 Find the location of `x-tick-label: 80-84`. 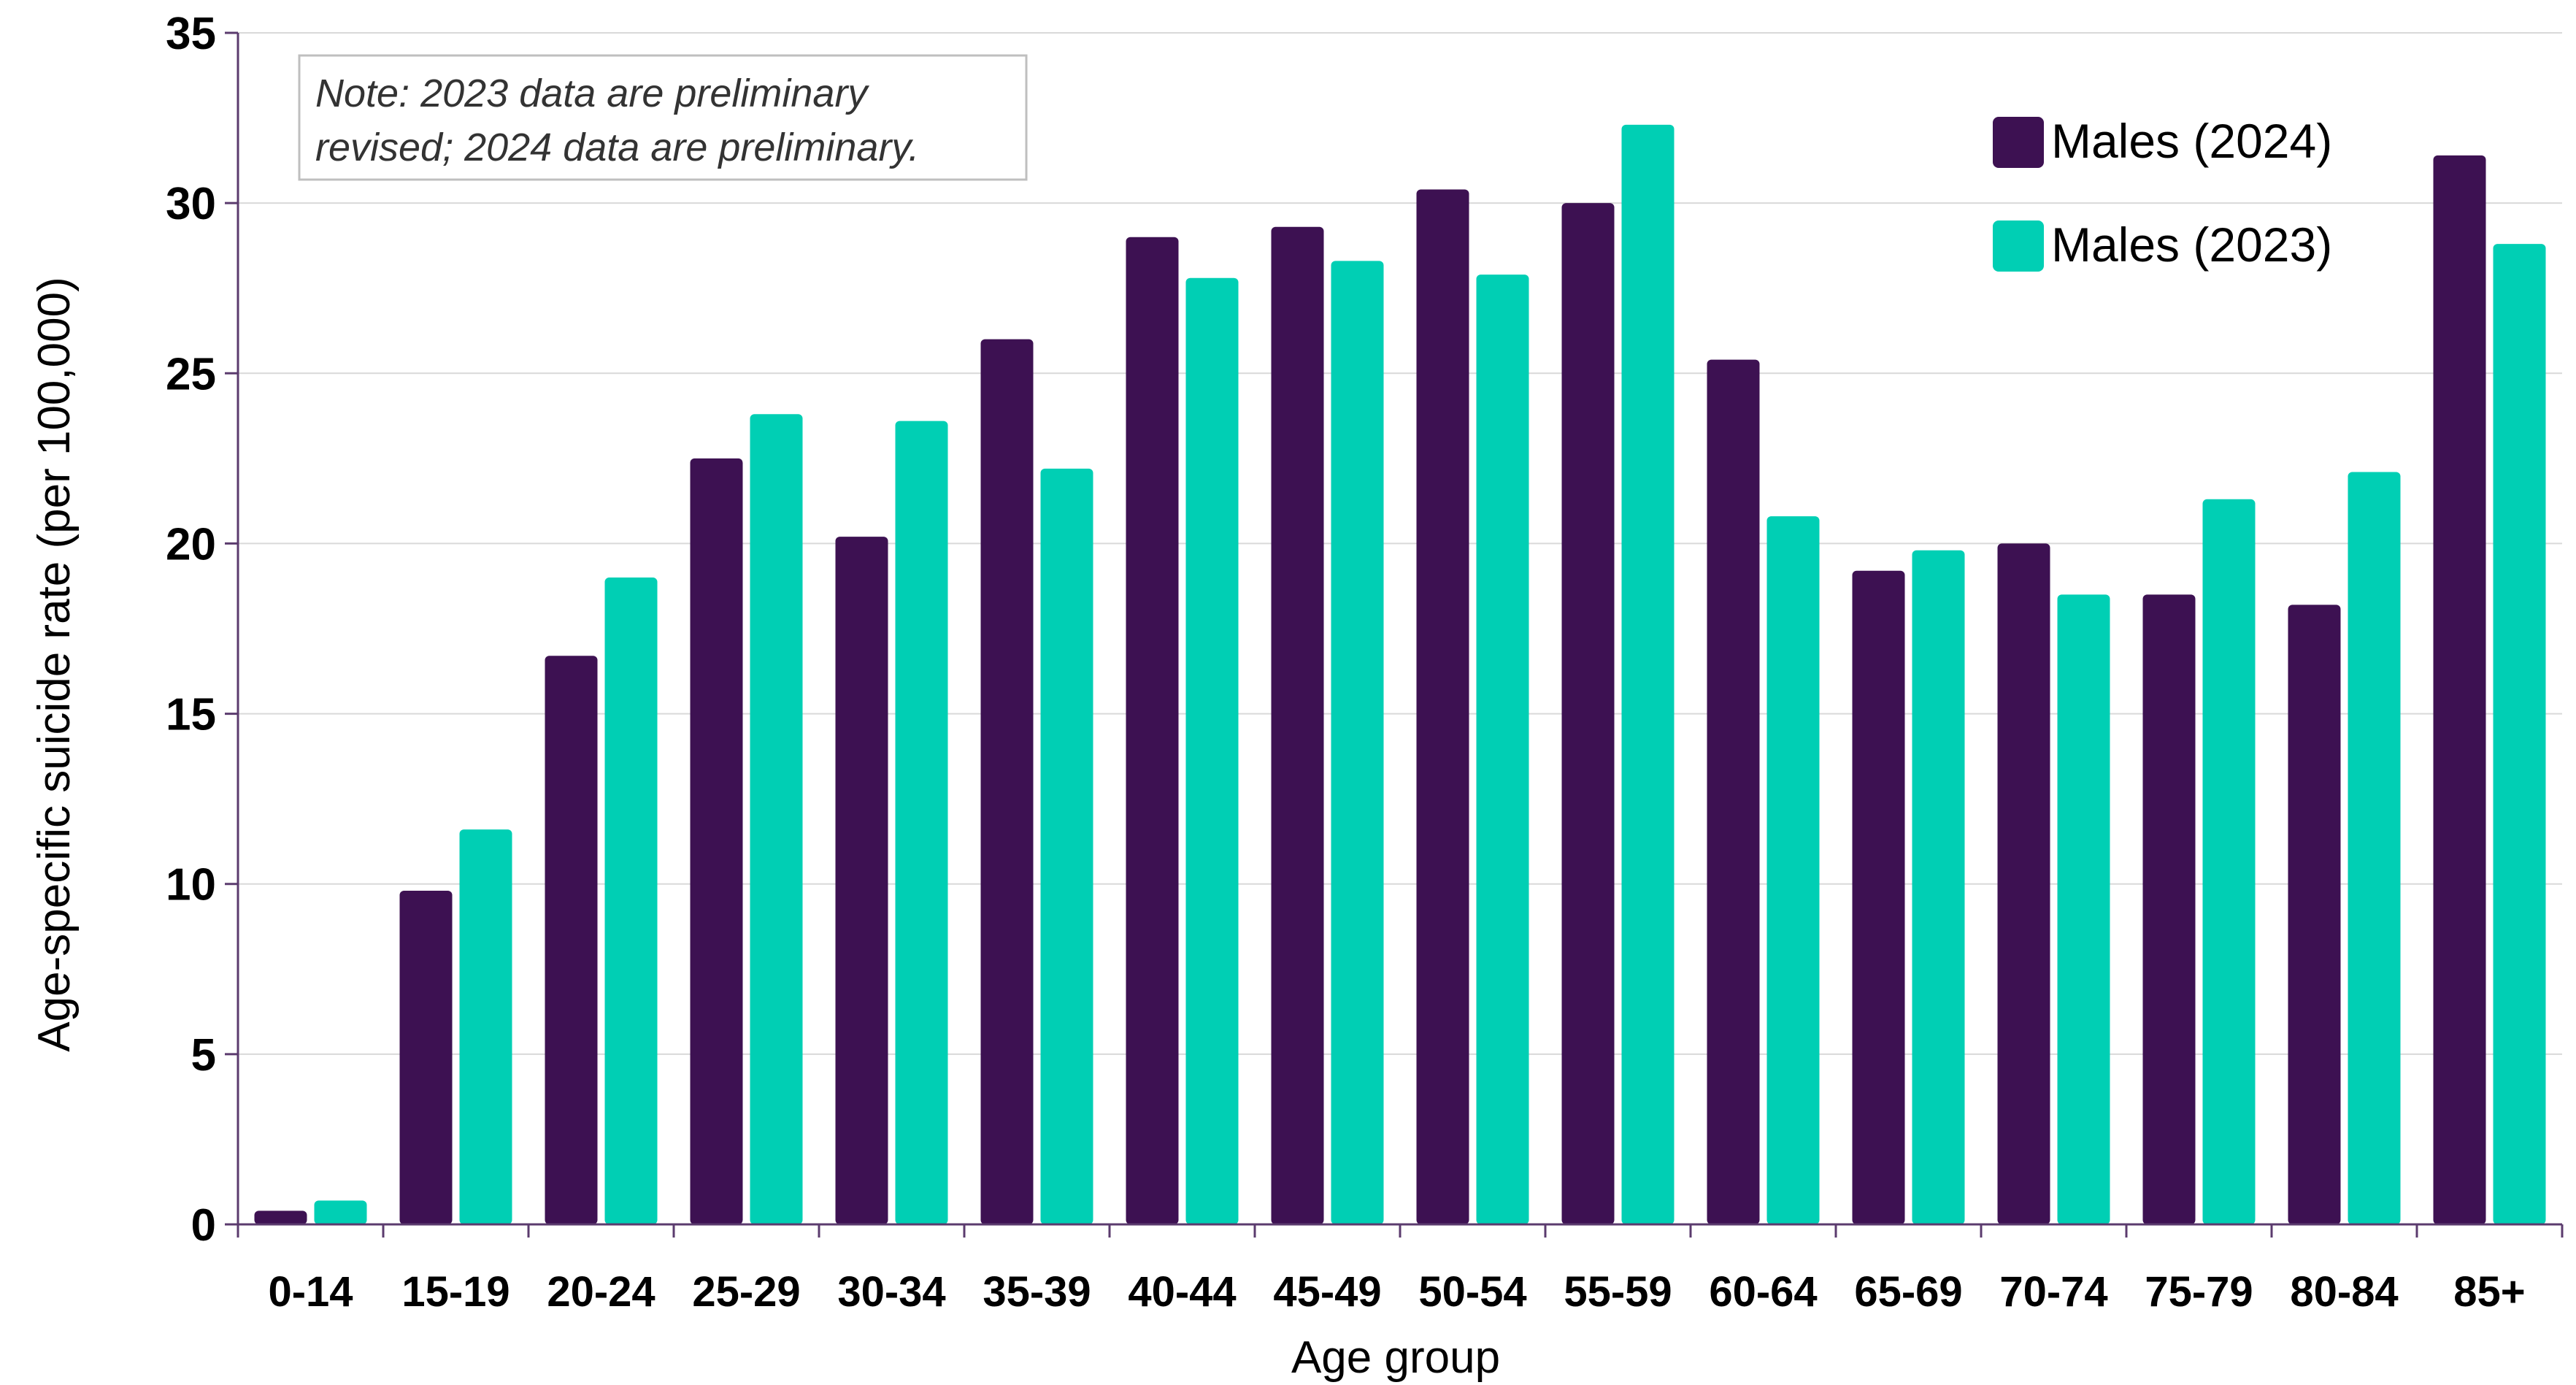

x-tick-label: 80-84 is located at coordinates (2344, 1292).